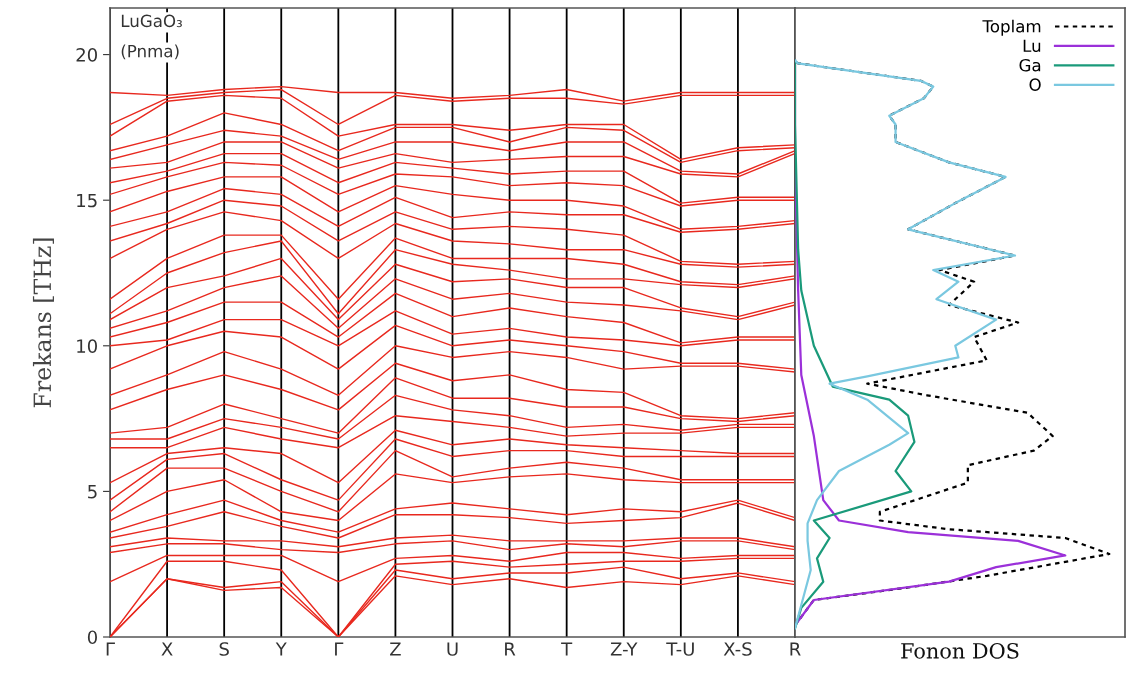  I want to click on x-tick-label: T-U, so click(680, 649).